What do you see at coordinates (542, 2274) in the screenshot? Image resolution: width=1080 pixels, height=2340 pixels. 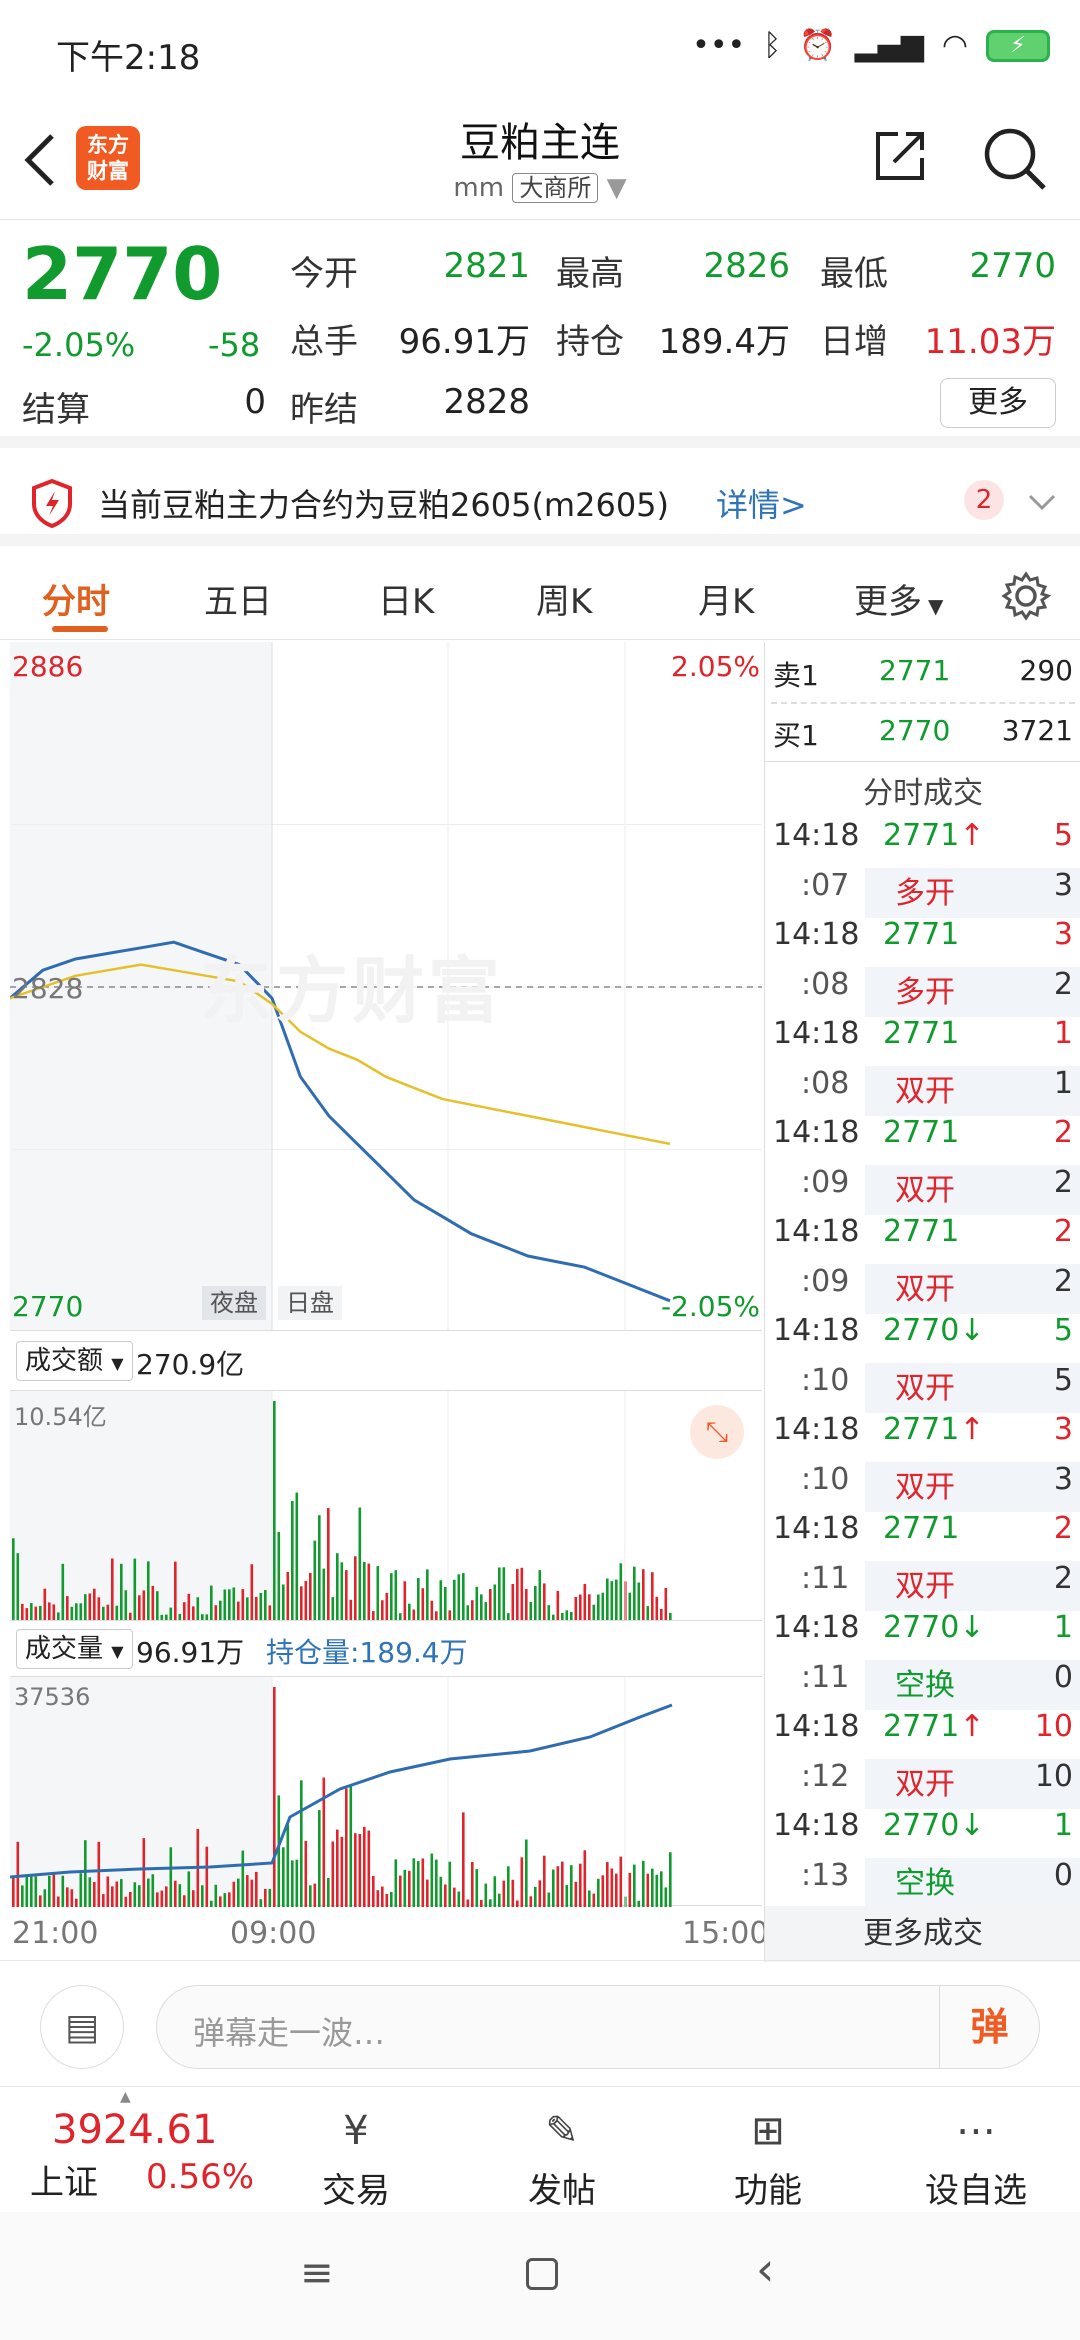 I see `home-icon` at bounding box center [542, 2274].